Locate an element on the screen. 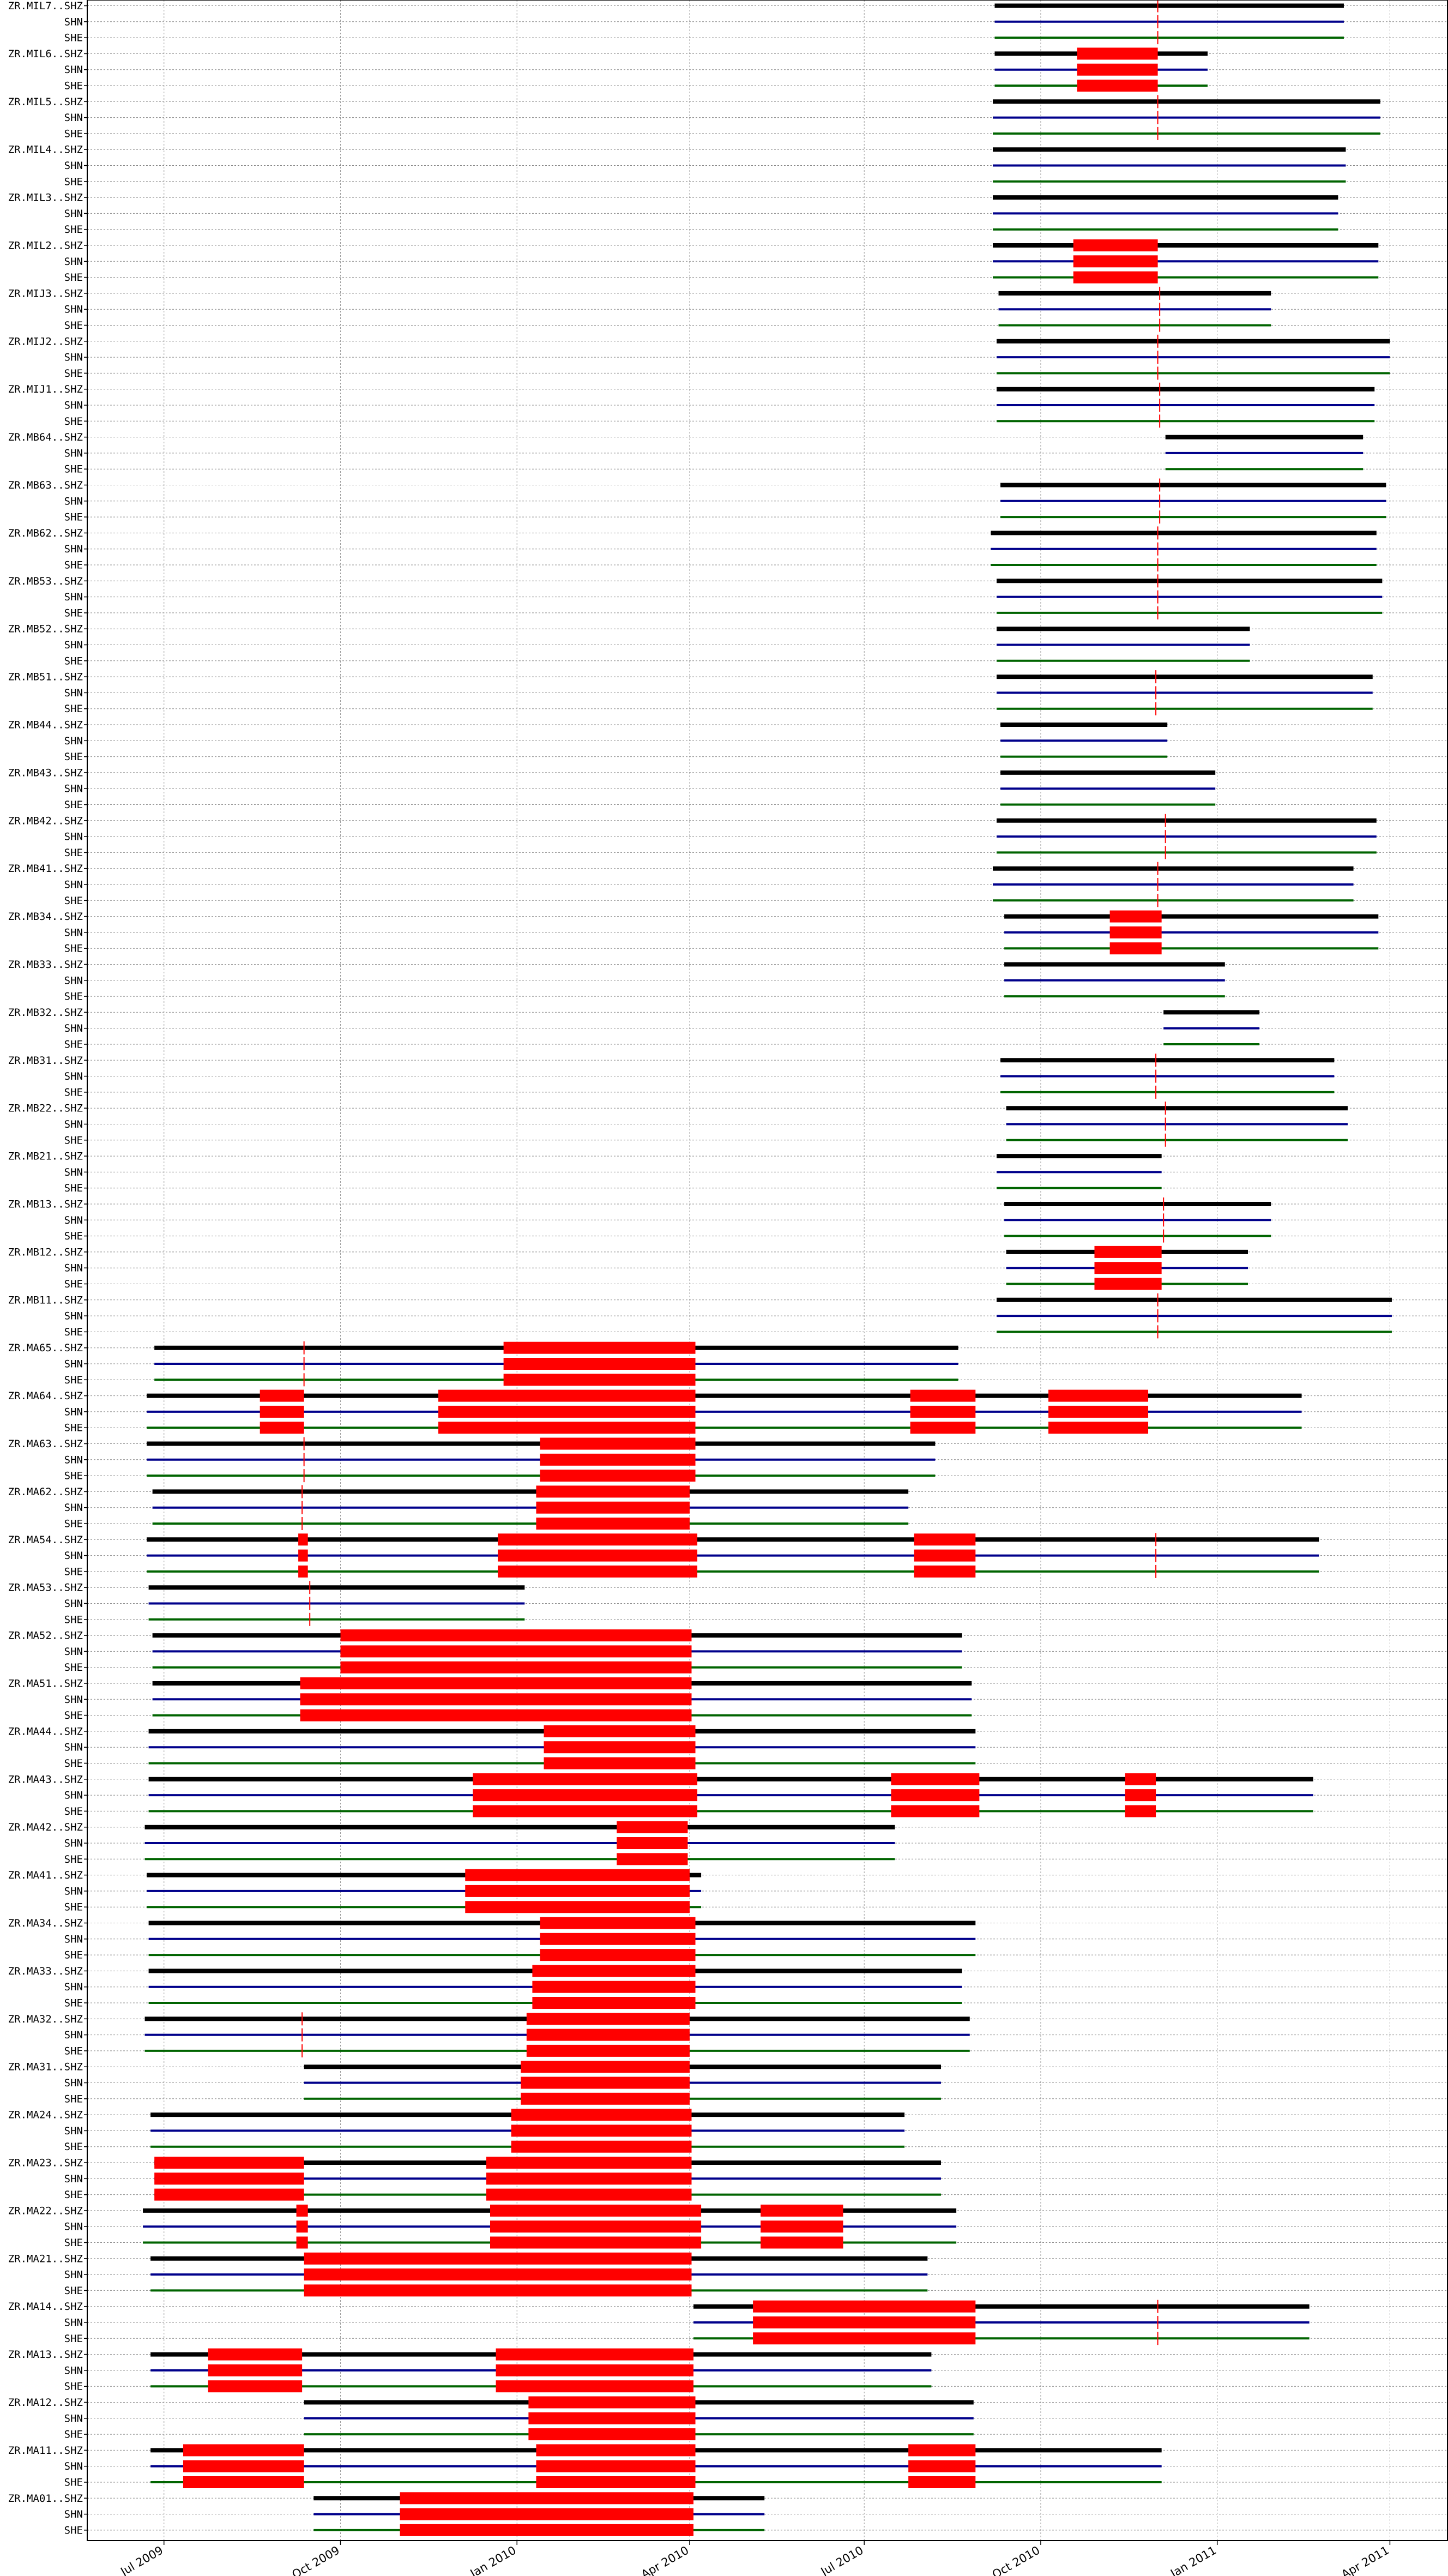 The width and height of the screenshot is (1448, 2576). y-tick-label: ZR.MA54..SHZ is located at coordinates (46, 1540).